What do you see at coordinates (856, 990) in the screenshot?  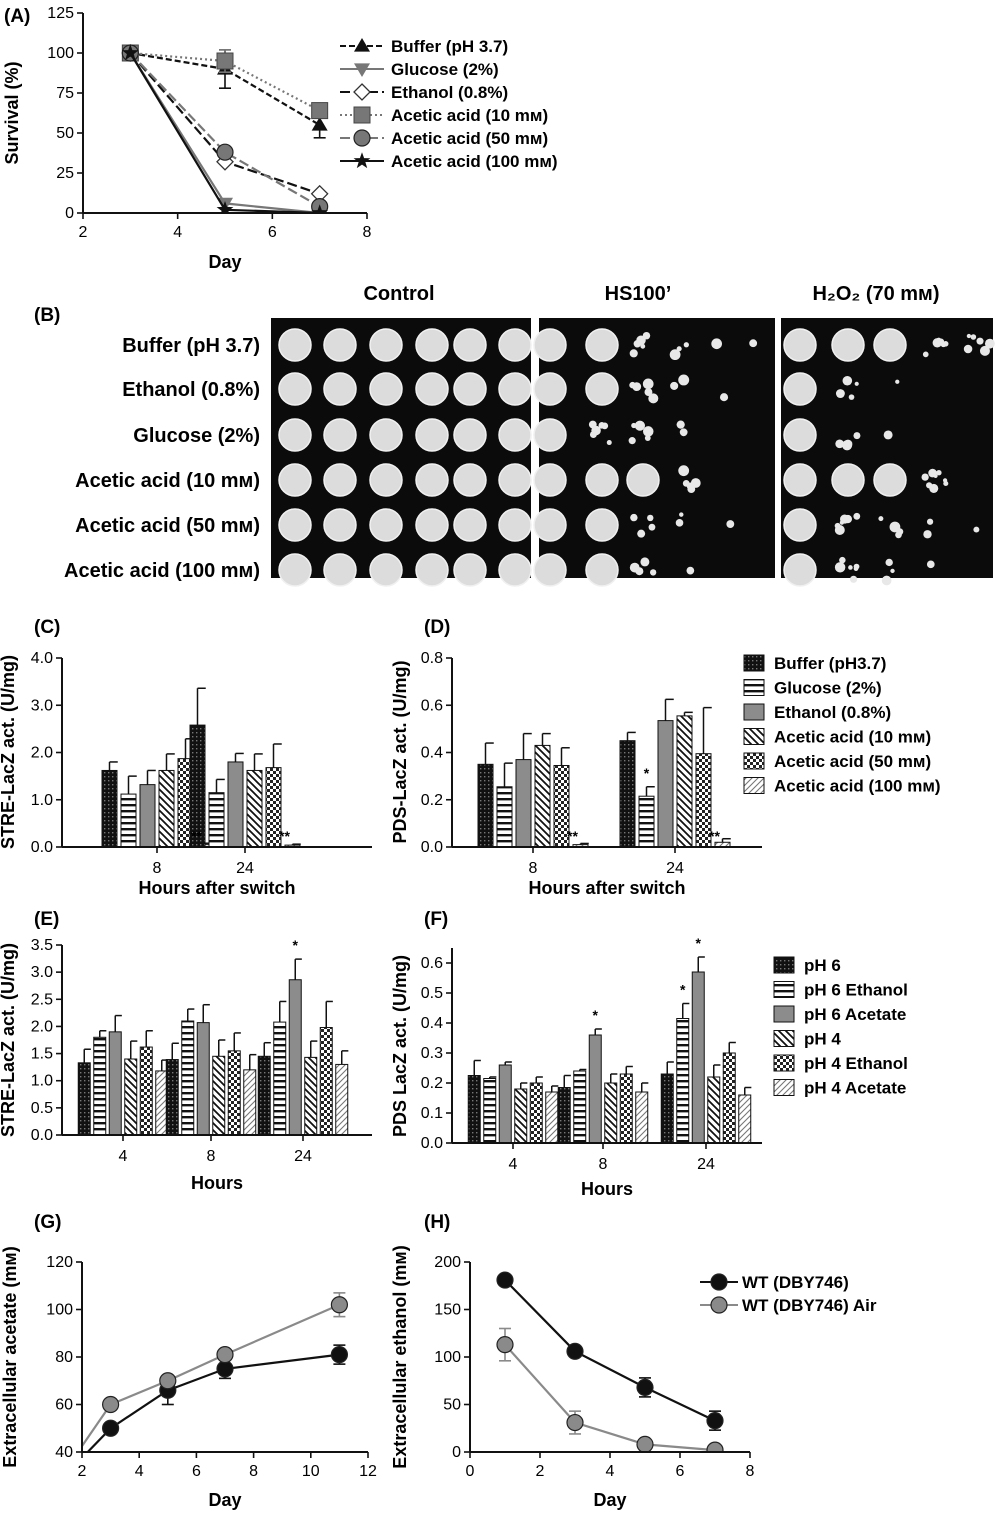 I see `legend-label: pH 6 Ethanol` at bounding box center [856, 990].